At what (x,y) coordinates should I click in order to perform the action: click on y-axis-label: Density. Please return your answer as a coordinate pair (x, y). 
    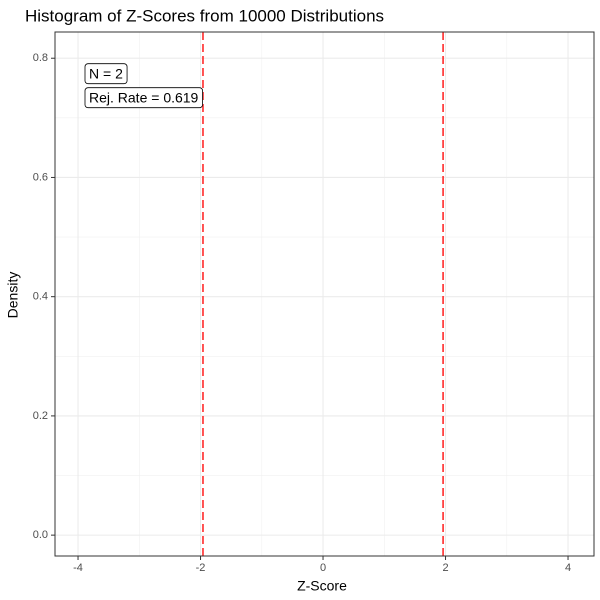
    Looking at the image, I should click on (13, 295).